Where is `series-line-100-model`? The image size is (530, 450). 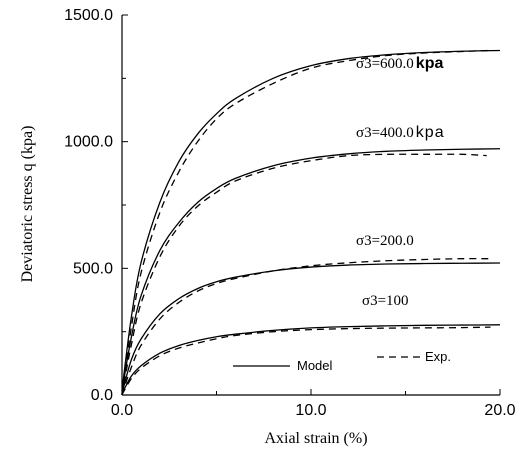 series-line-100-model is located at coordinates (311, 360).